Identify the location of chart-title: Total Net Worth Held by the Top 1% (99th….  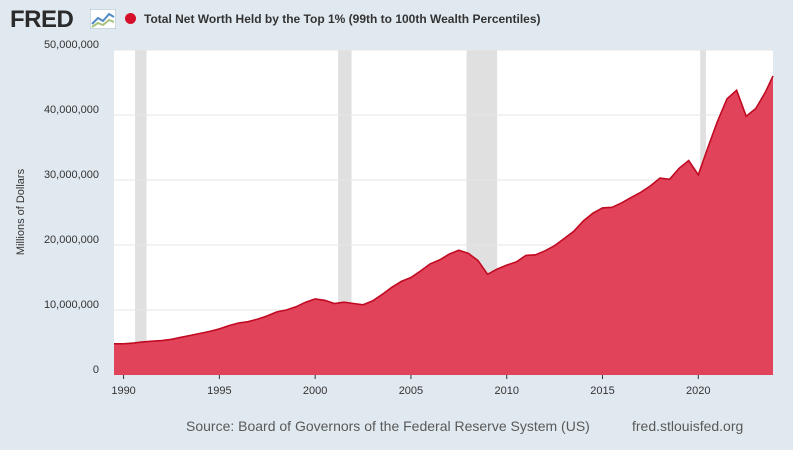
(342, 19).